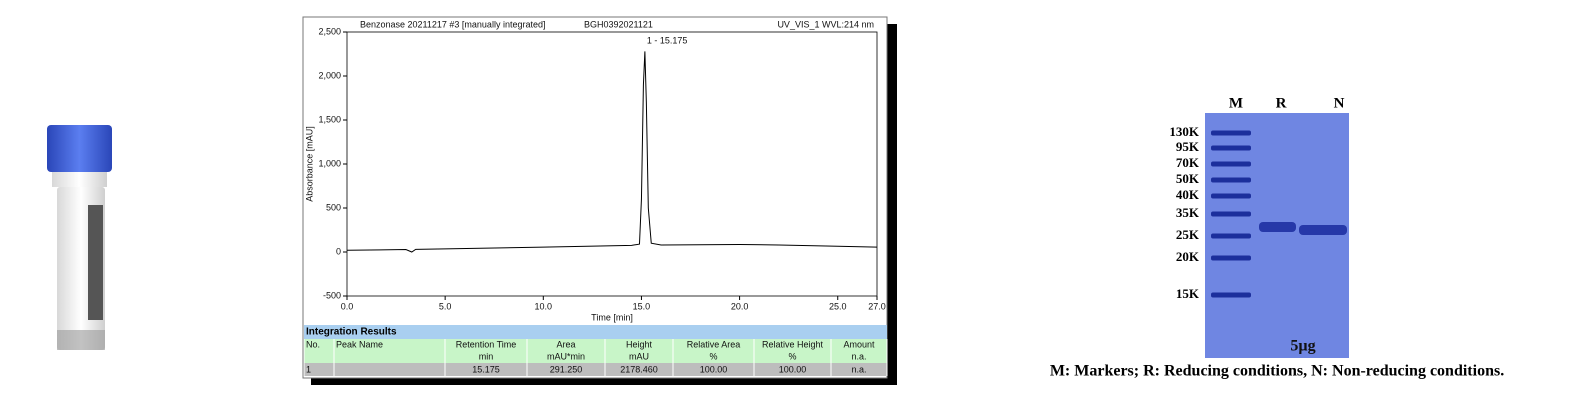  I want to click on x-tick-label: 27.0, so click(877, 306).